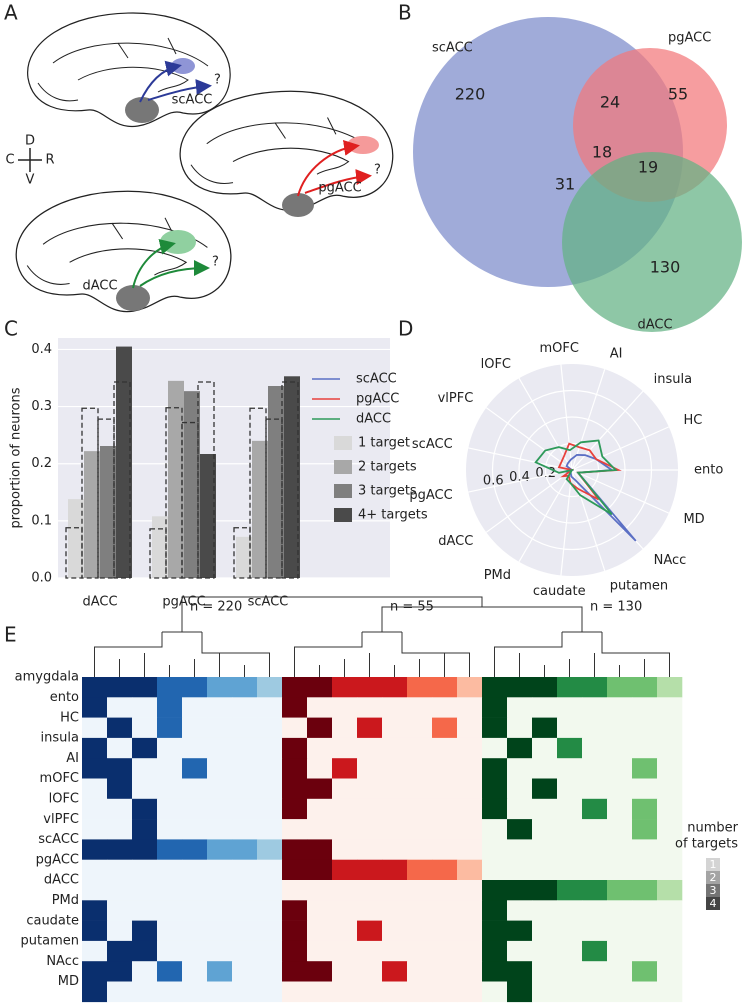  I want to click on radar-axis-label: dACC, so click(455, 541).